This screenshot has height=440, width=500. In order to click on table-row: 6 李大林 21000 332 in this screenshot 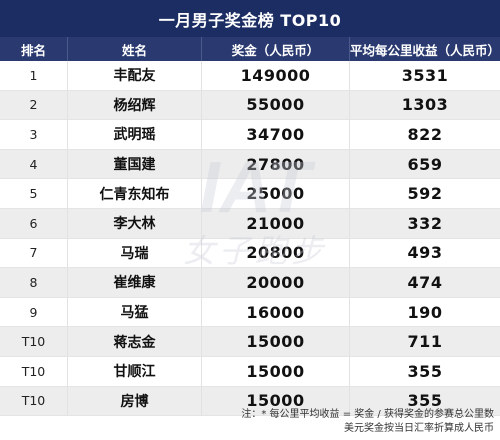, I will do `click(250, 223)`.